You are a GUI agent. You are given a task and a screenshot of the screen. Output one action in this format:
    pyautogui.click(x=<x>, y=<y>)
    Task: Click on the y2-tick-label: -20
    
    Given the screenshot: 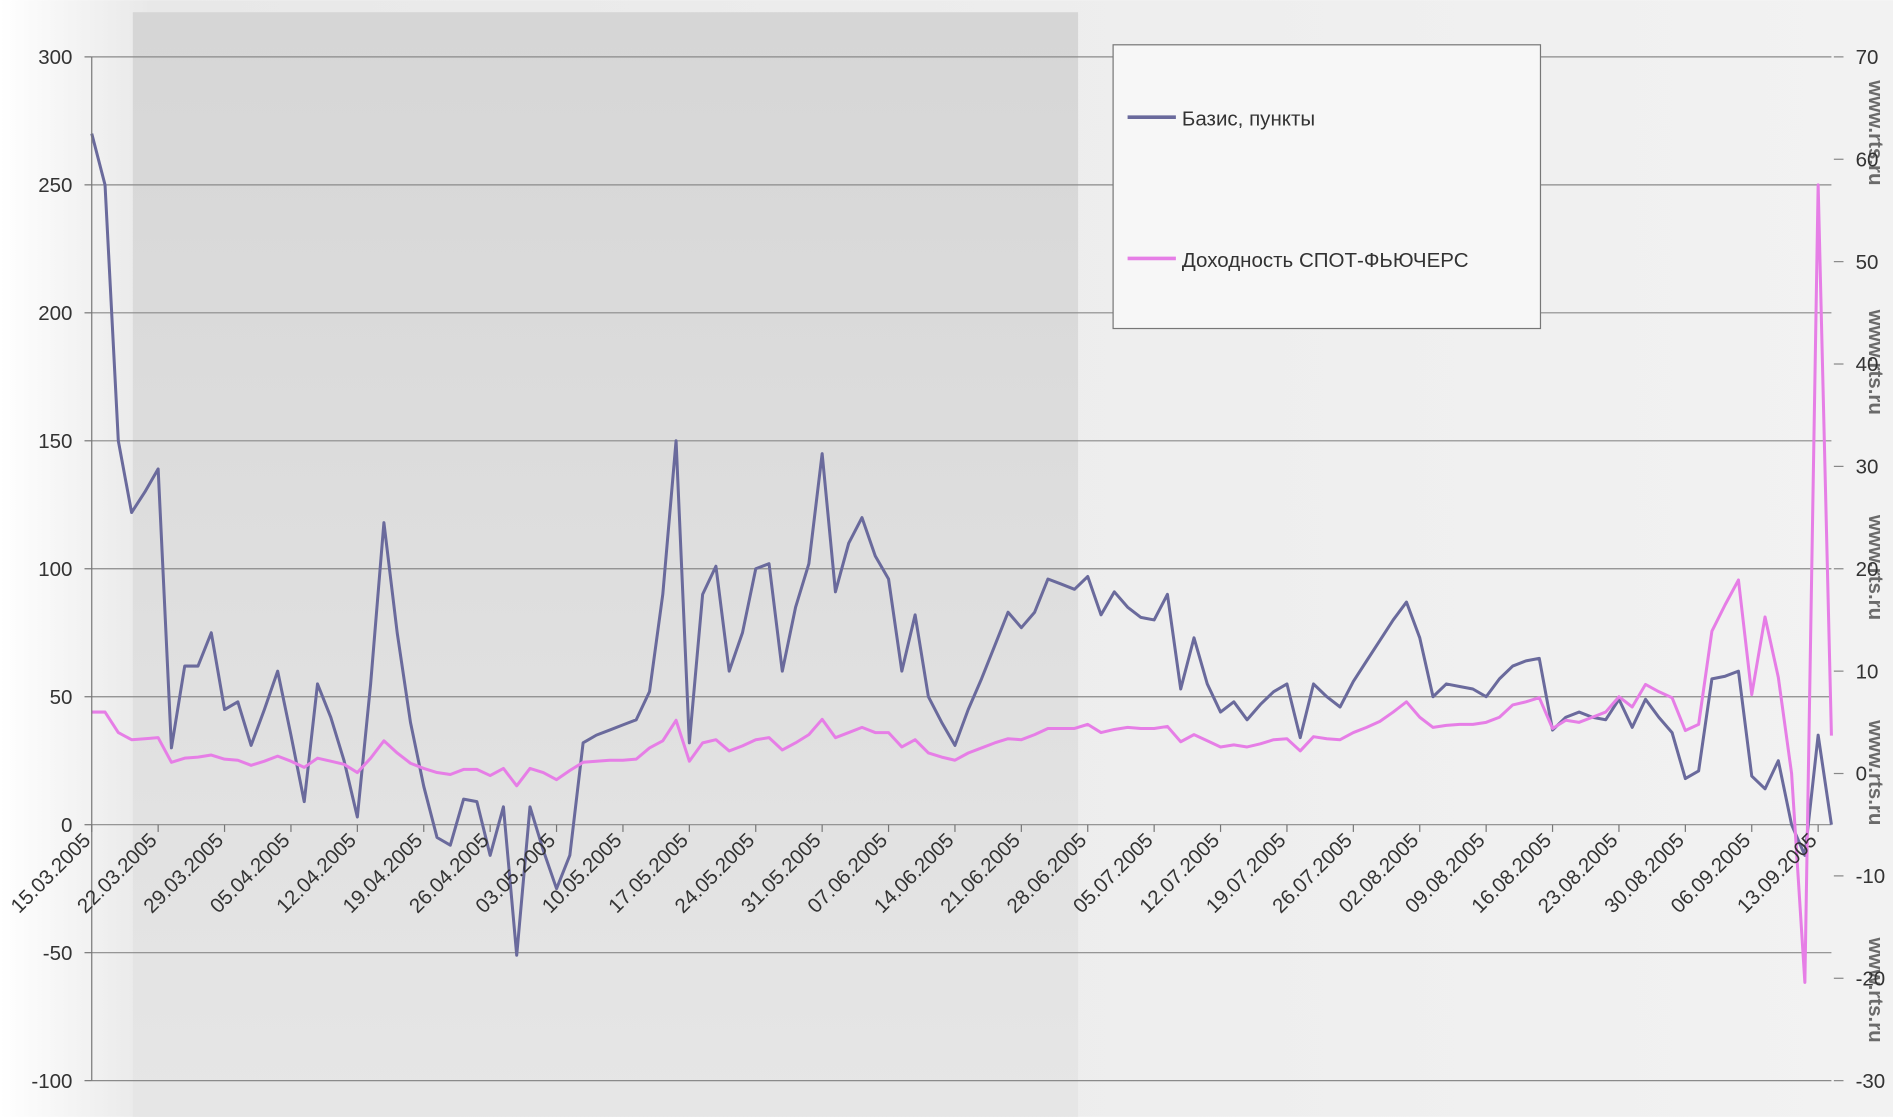 What is the action you would take?
    pyautogui.click(x=1871, y=979)
    